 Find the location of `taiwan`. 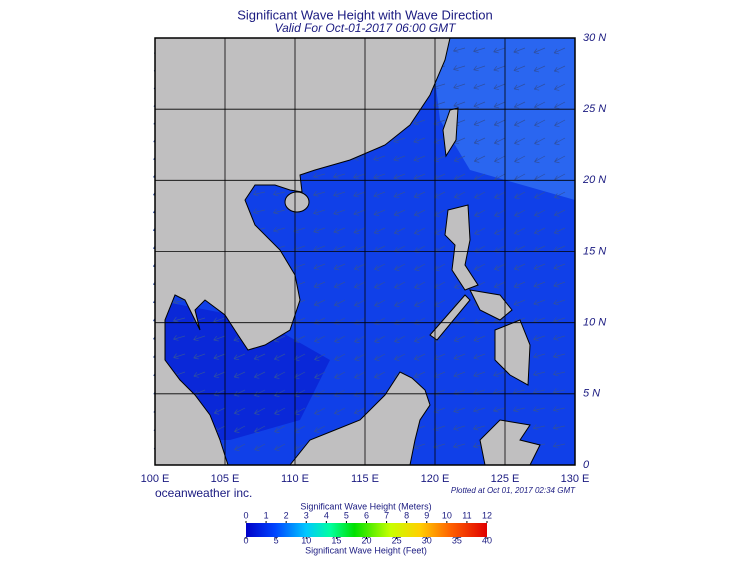

taiwan is located at coordinates (450, 132).